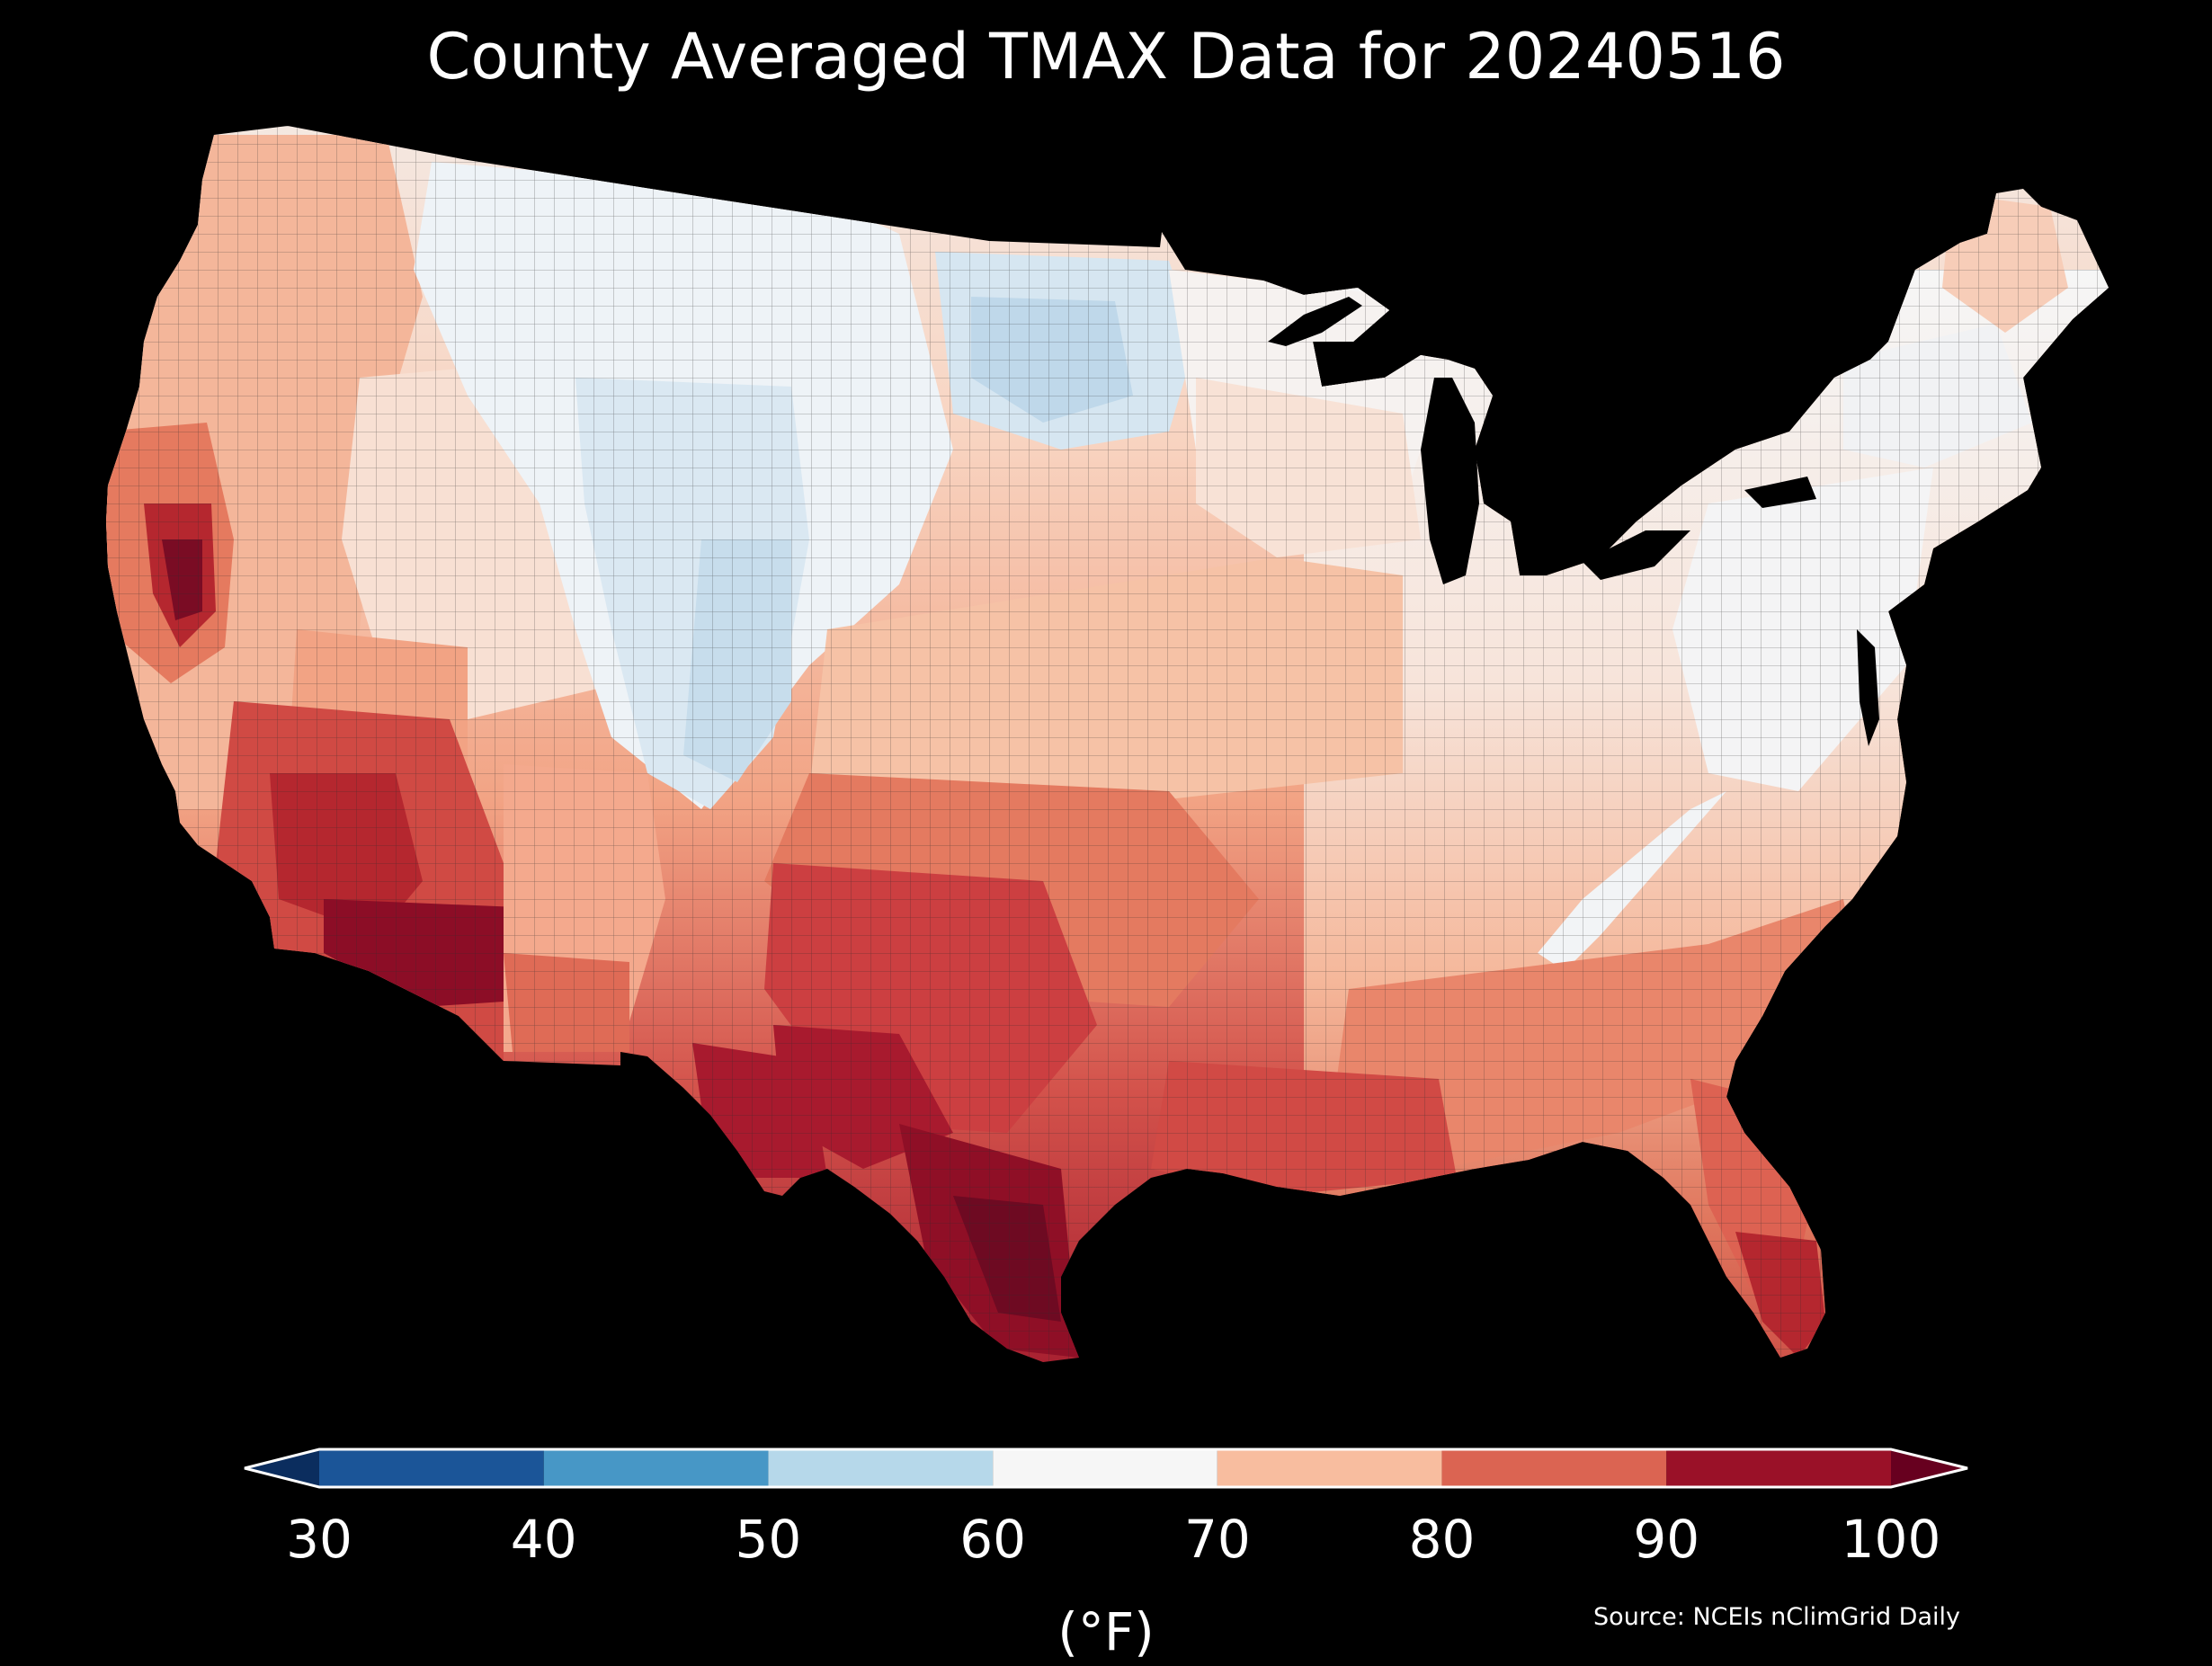 This screenshot has height=1666, width=2212. I want to click on colorbar-tick-label: 60, so click(993, 1540).